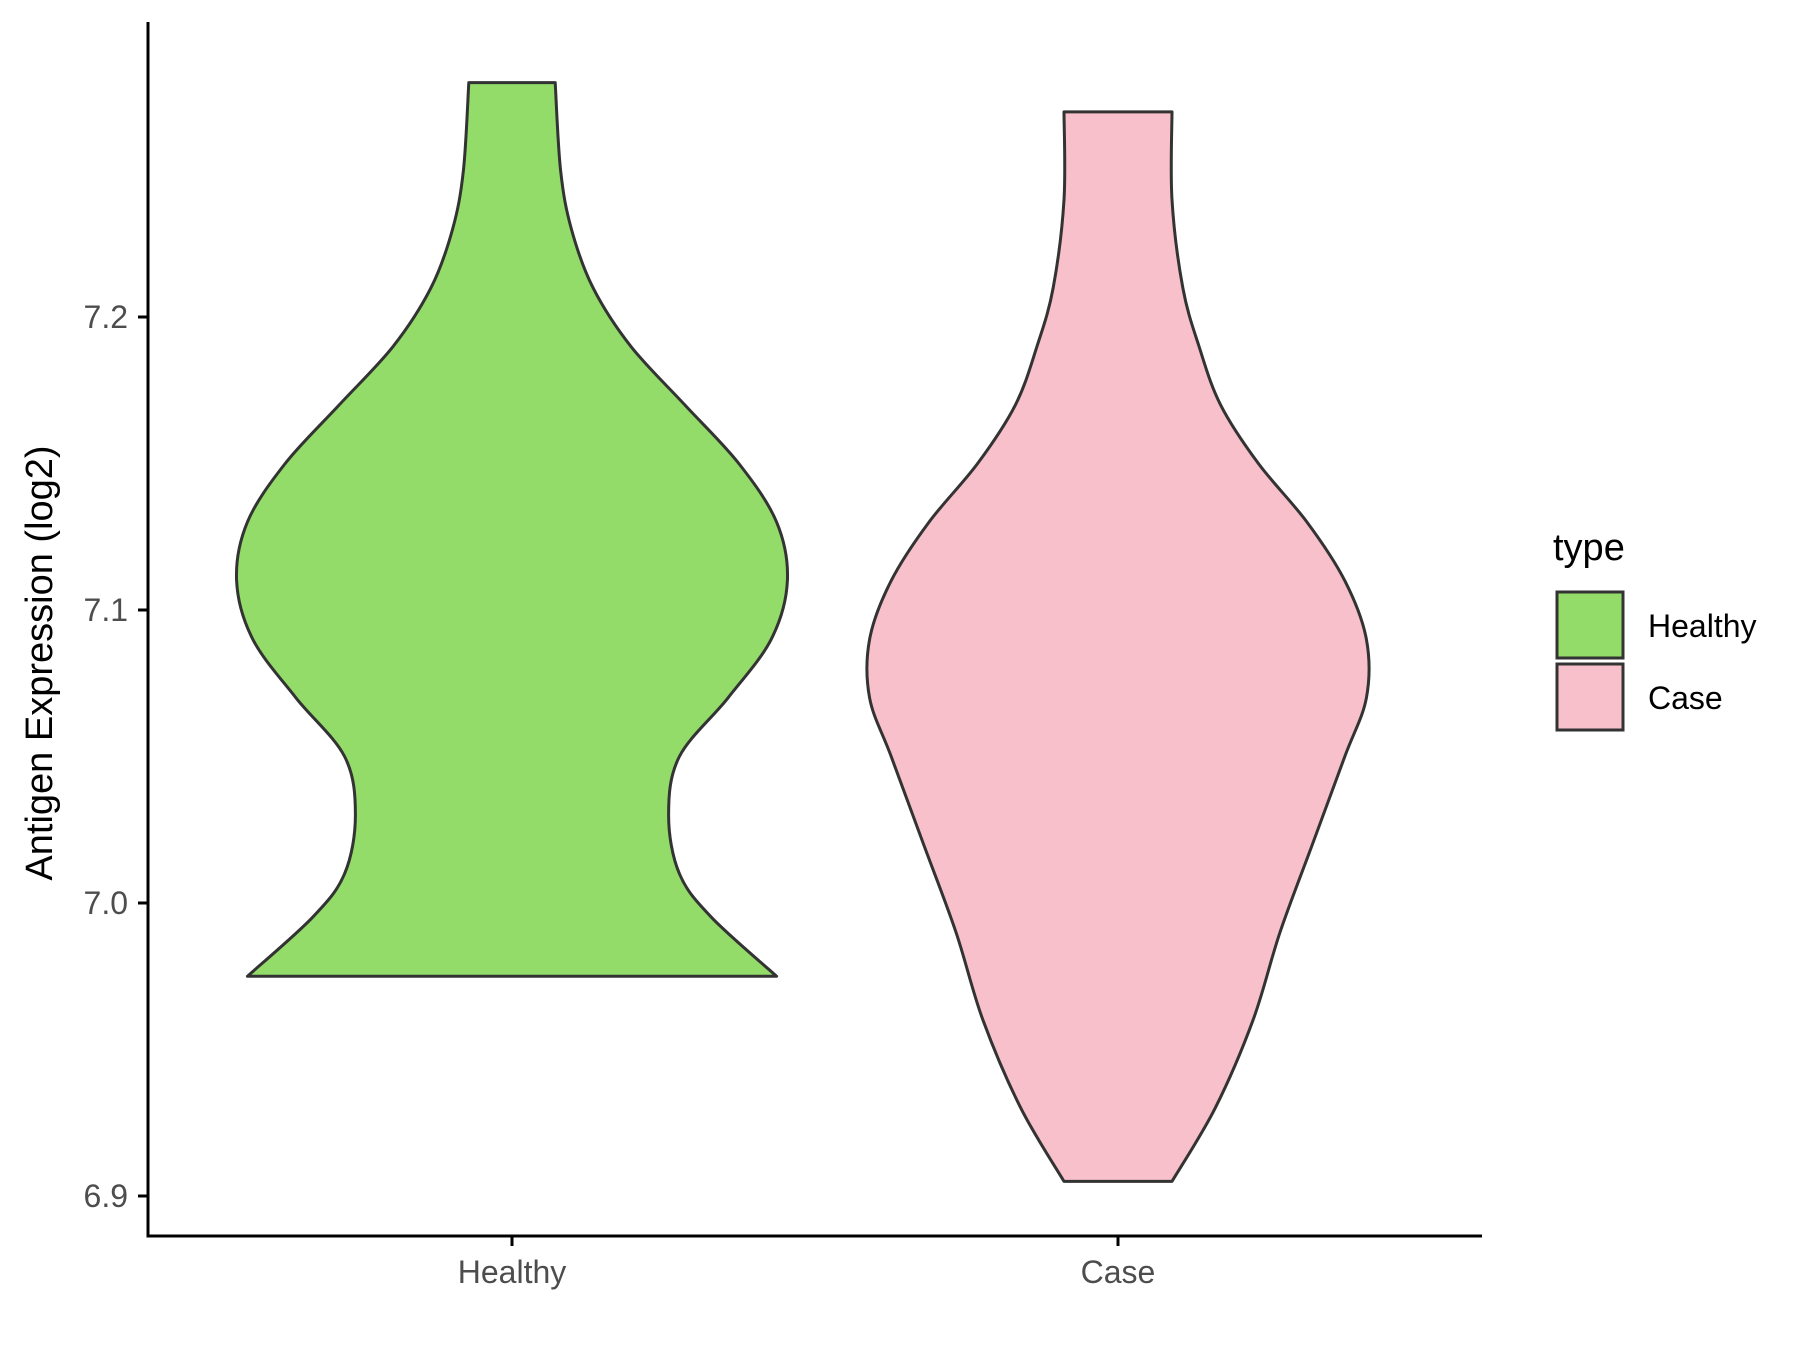  What do you see at coordinates (1590, 625) in the screenshot?
I see `legend-key-healthy` at bounding box center [1590, 625].